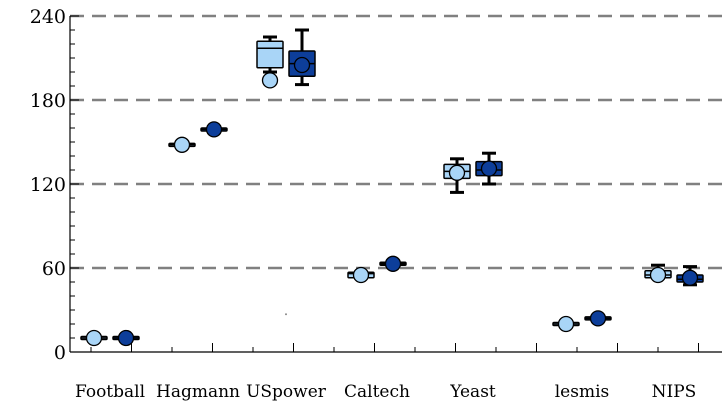  Describe the element at coordinates (48, 101) in the screenshot. I see `y-tick-label-180: 180` at that location.